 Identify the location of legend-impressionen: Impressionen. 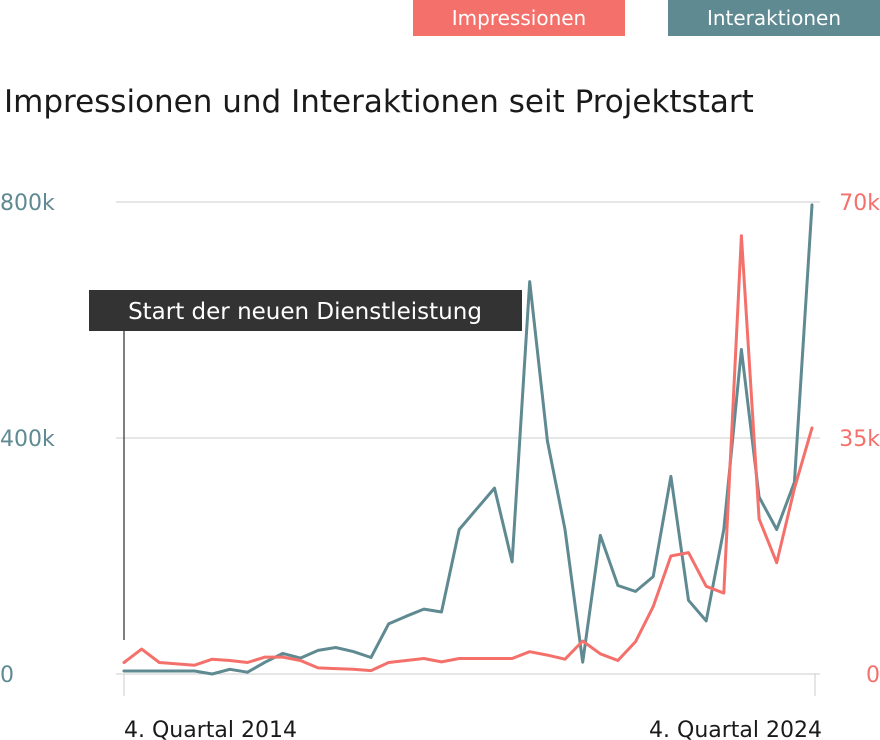
(519, 18).